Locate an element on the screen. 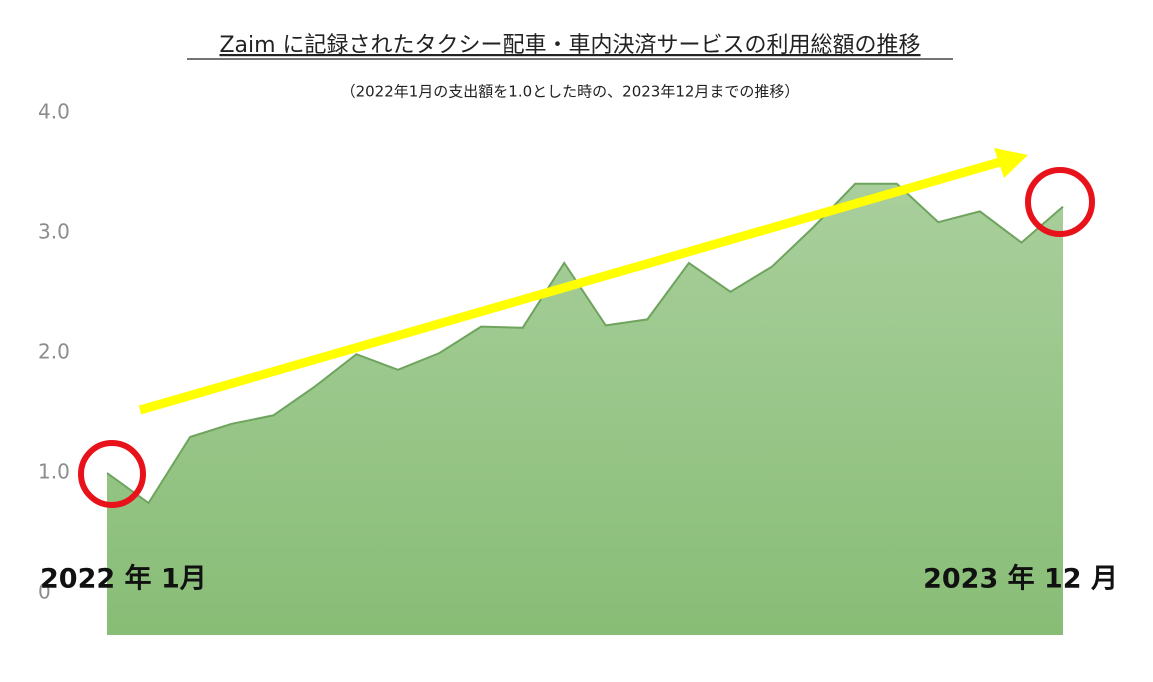  chart-subtitle: （2022年1月の支出額を1.0とした時の、2023年12月までの推移） is located at coordinates (570, 92).